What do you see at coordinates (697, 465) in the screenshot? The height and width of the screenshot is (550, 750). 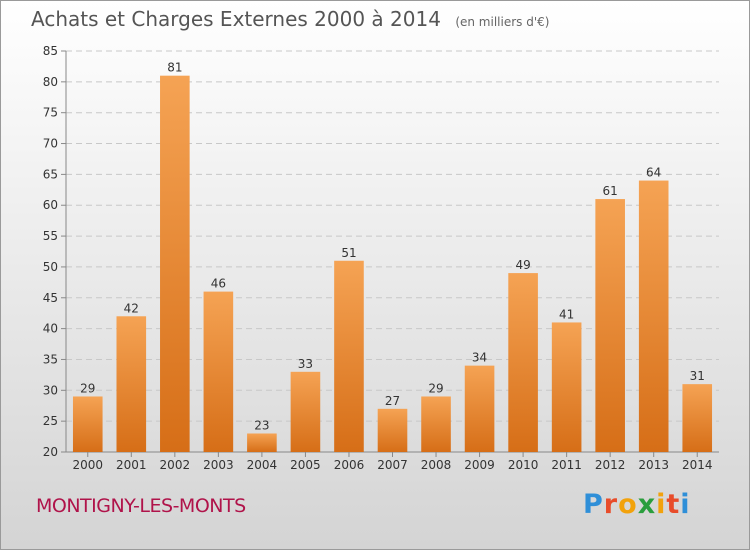 I see `x-tick-label: 2014` at bounding box center [697, 465].